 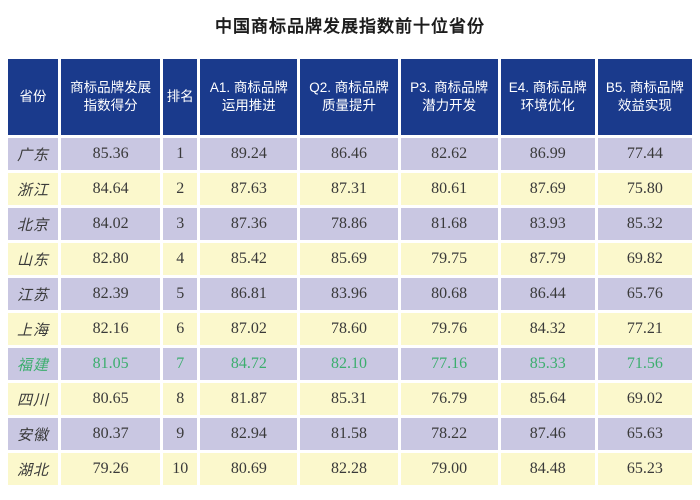 What do you see at coordinates (547, 364) in the screenshot?
I see `cell-e4: 85.33` at bounding box center [547, 364].